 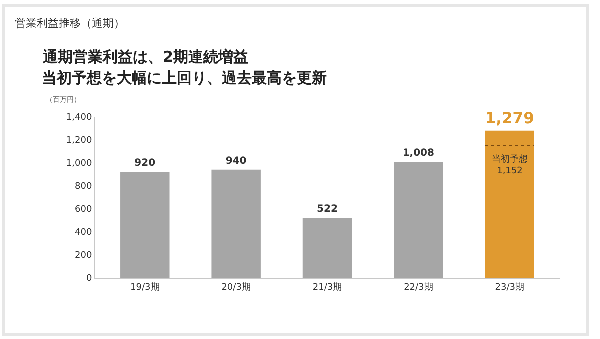 I want to click on chart-title: 営業利益推移（通期）, so click(x=70, y=23).